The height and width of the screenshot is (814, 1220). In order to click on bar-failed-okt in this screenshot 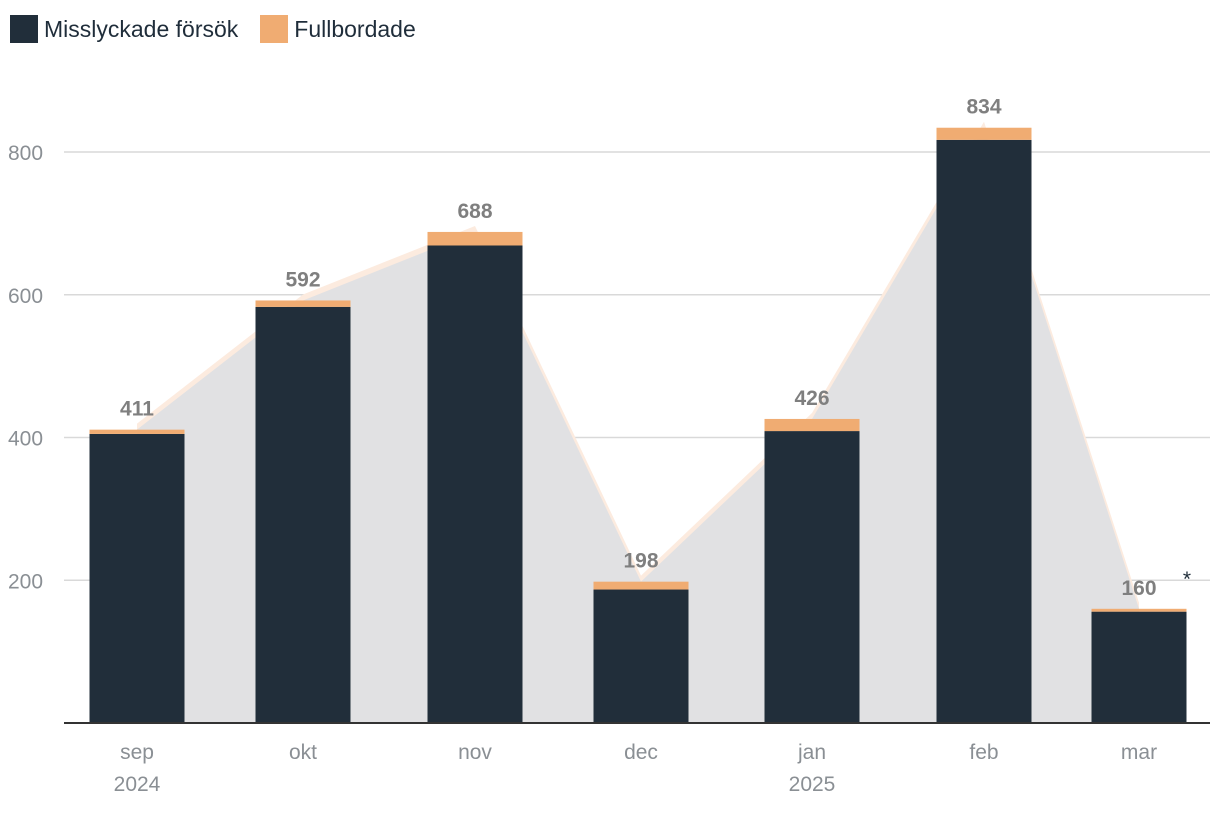, I will do `click(303, 514)`.